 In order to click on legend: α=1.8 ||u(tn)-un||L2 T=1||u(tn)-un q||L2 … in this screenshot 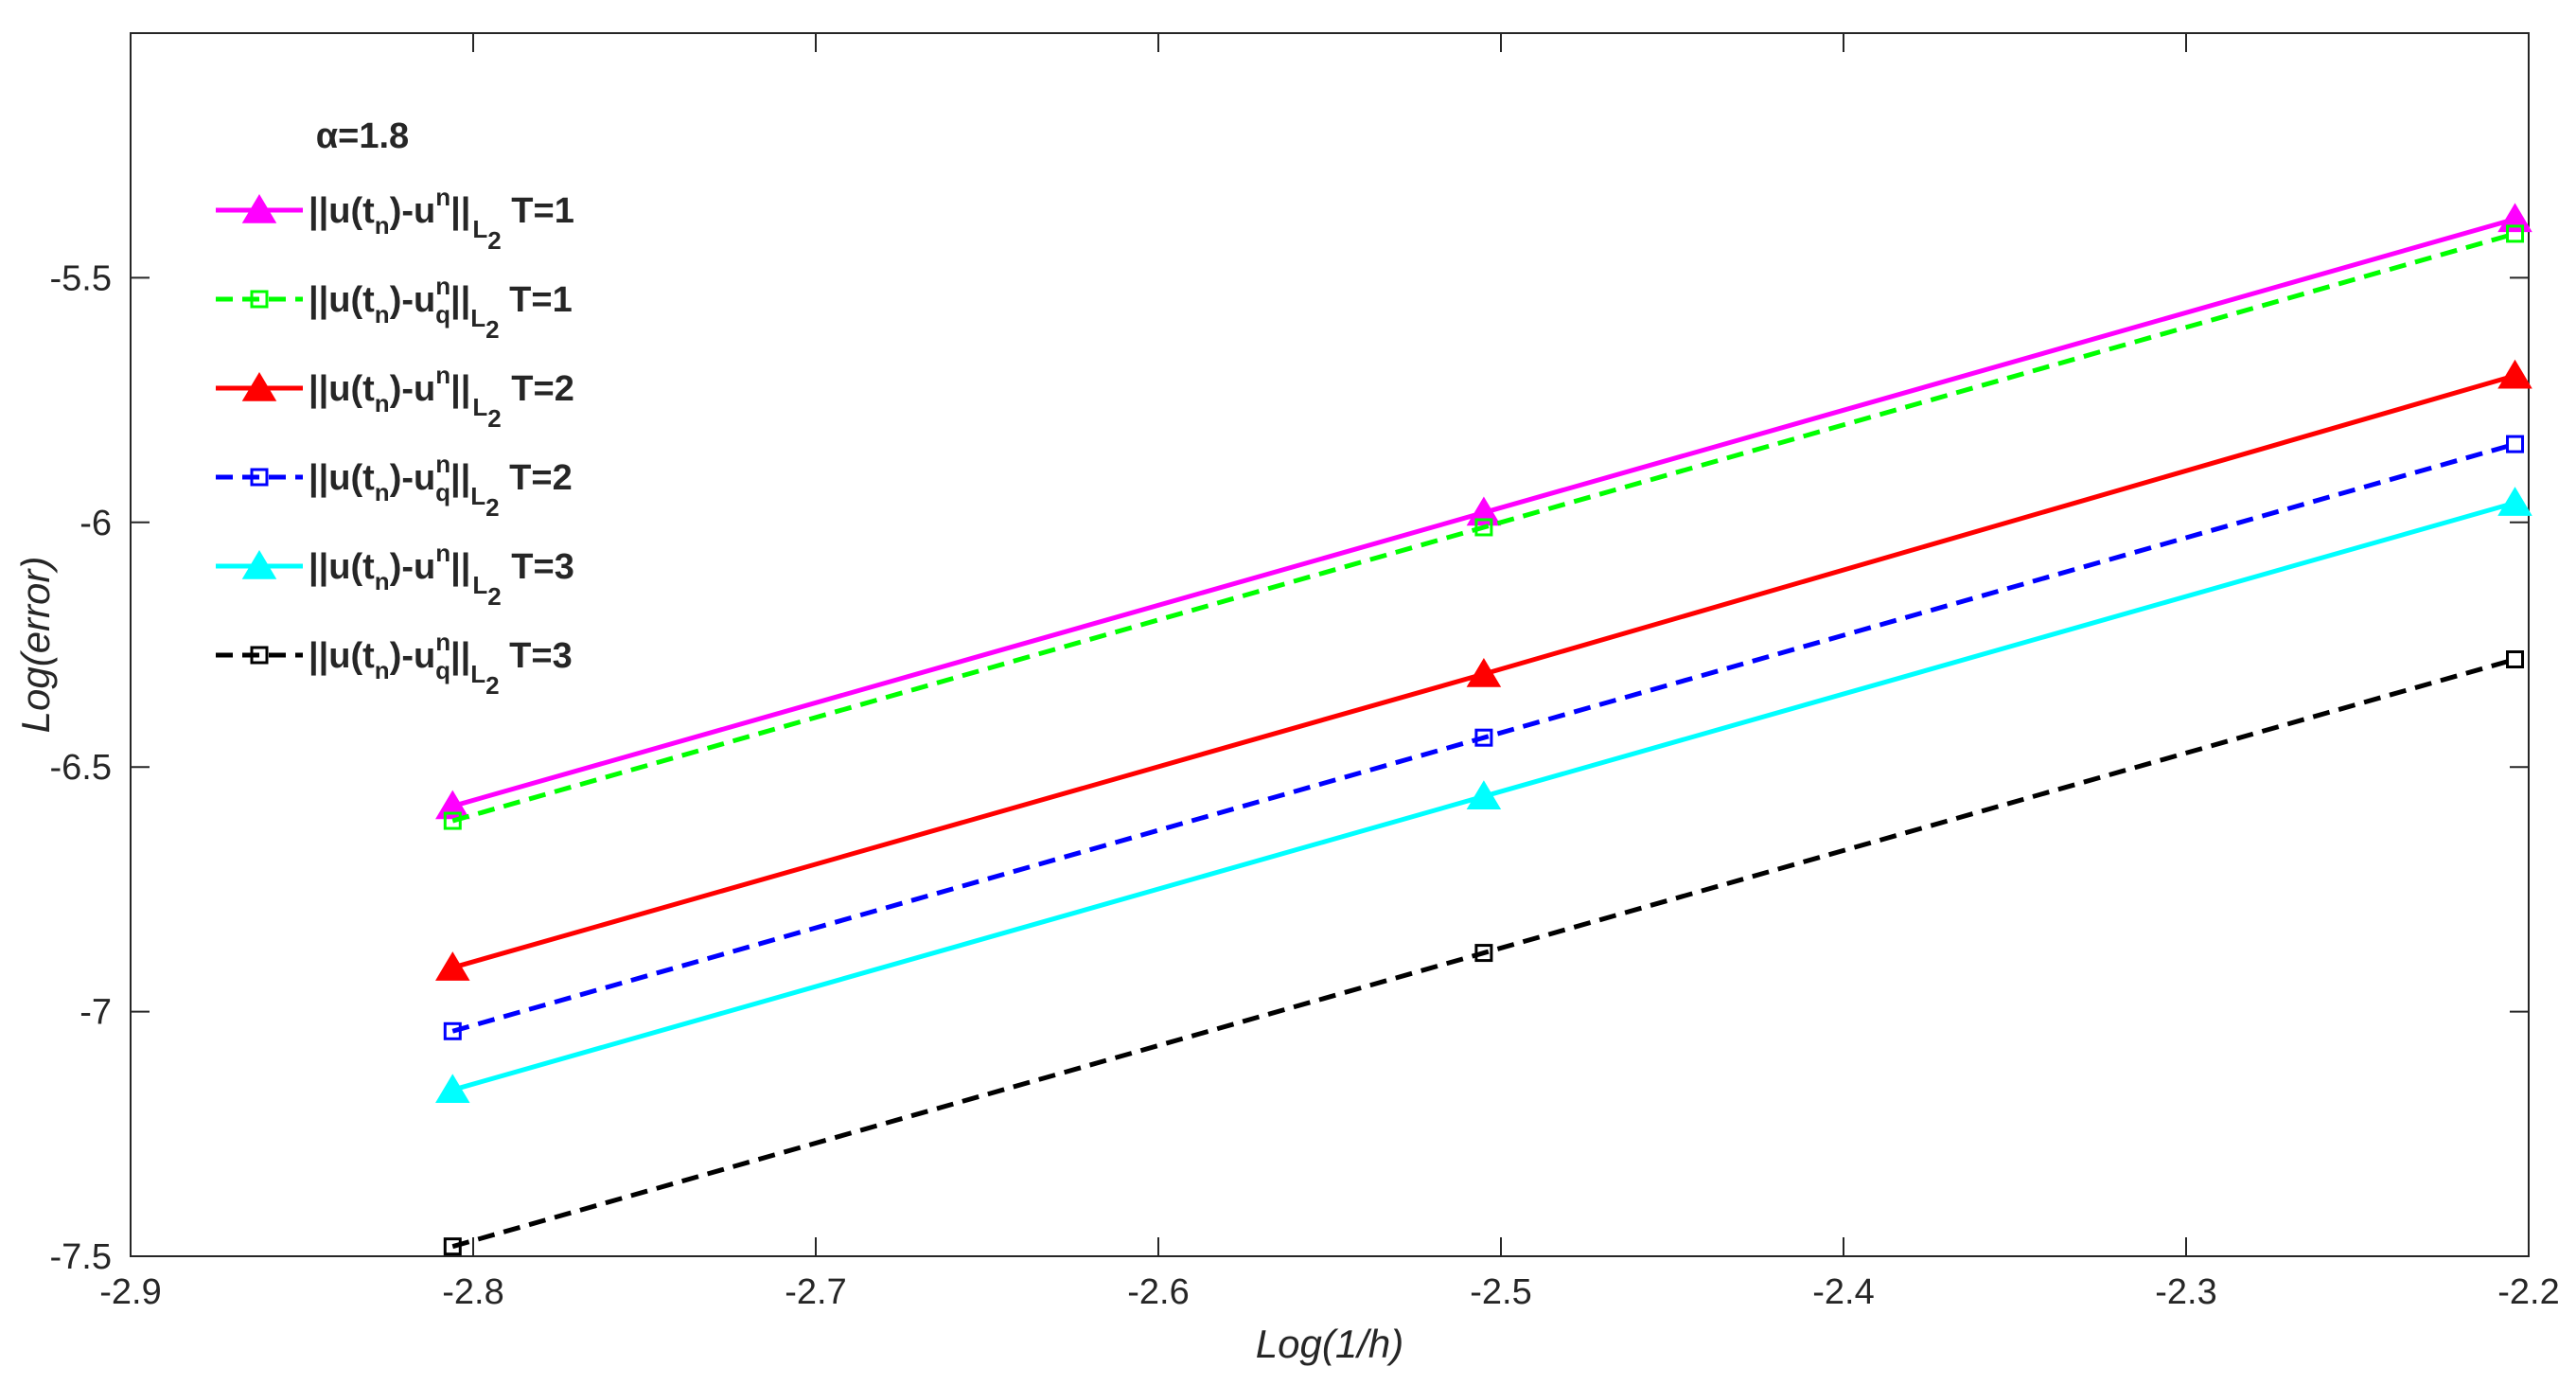, I will do `click(395, 408)`.